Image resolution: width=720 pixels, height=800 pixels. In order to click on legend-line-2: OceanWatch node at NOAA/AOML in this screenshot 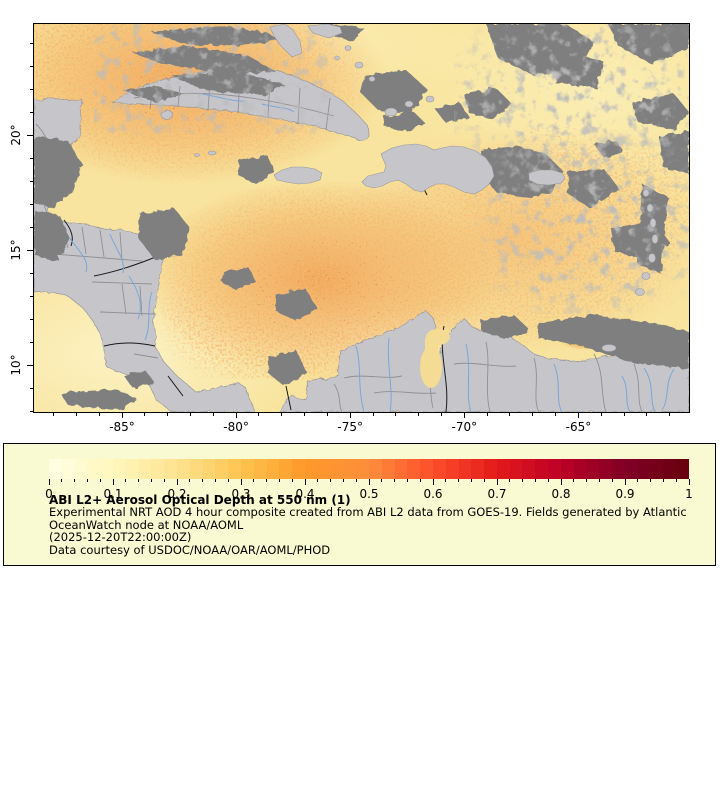, I will do `click(146, 524)`.